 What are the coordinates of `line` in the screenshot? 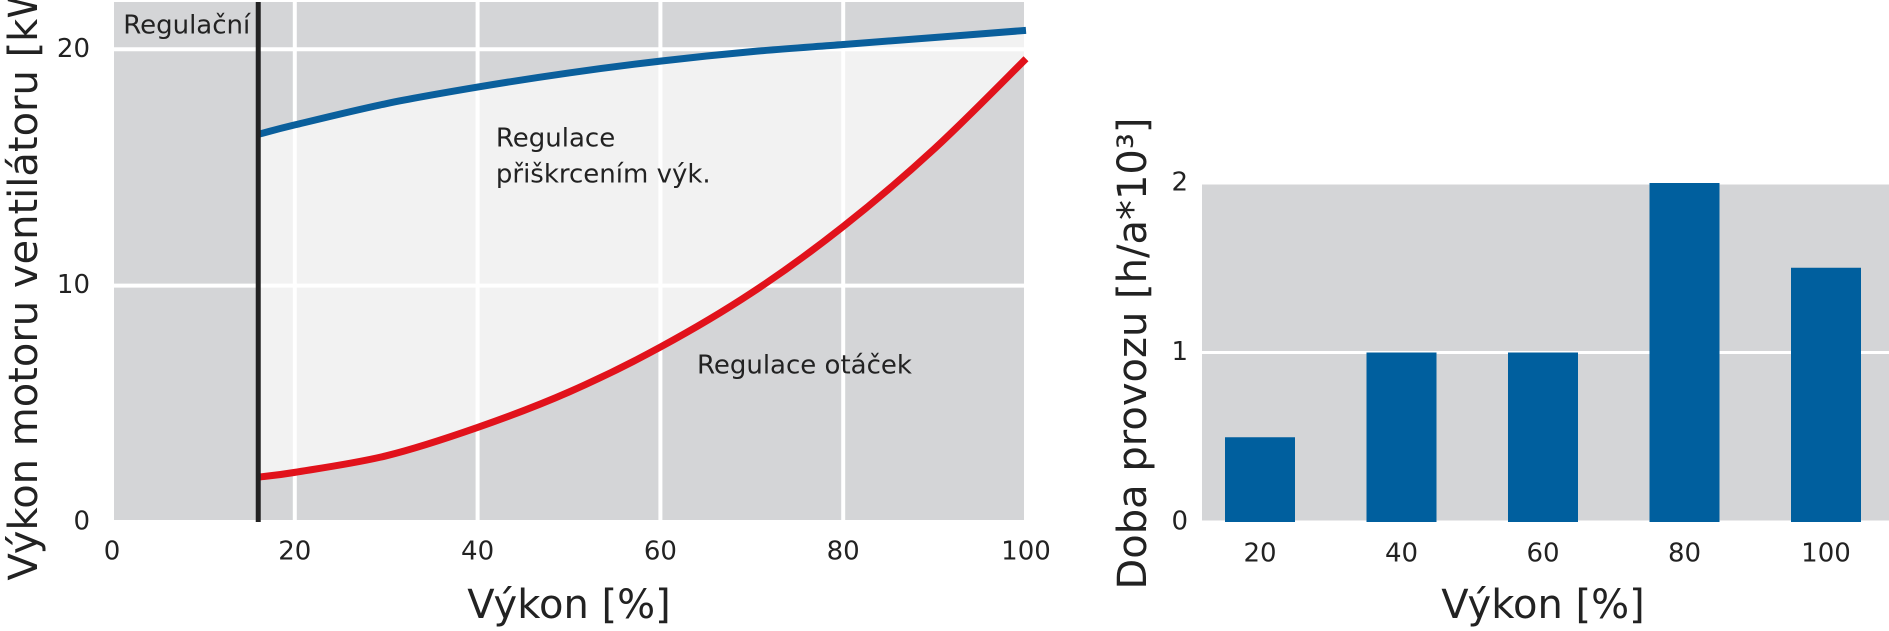 It's located at (642, 82).